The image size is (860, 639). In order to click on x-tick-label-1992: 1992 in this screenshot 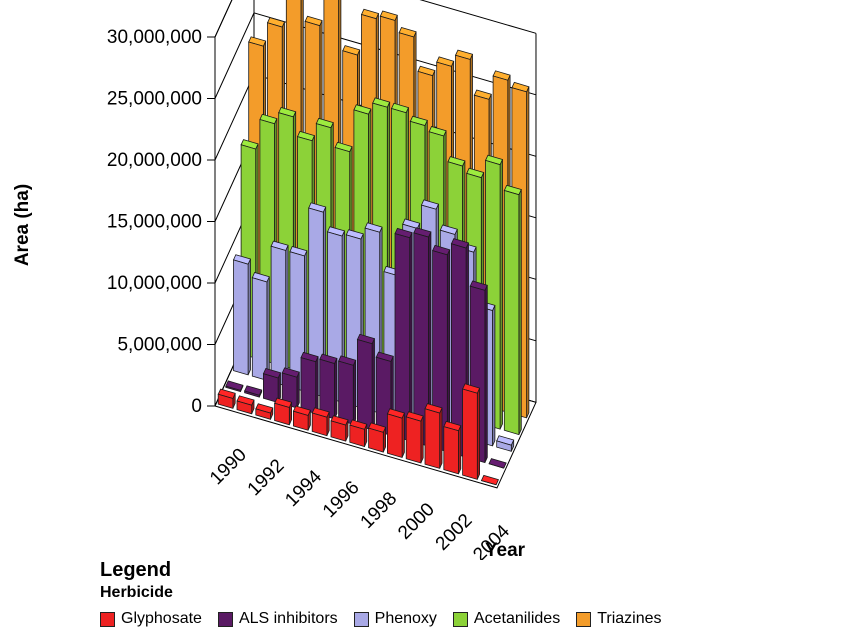, I will do `click(266, 477)`.